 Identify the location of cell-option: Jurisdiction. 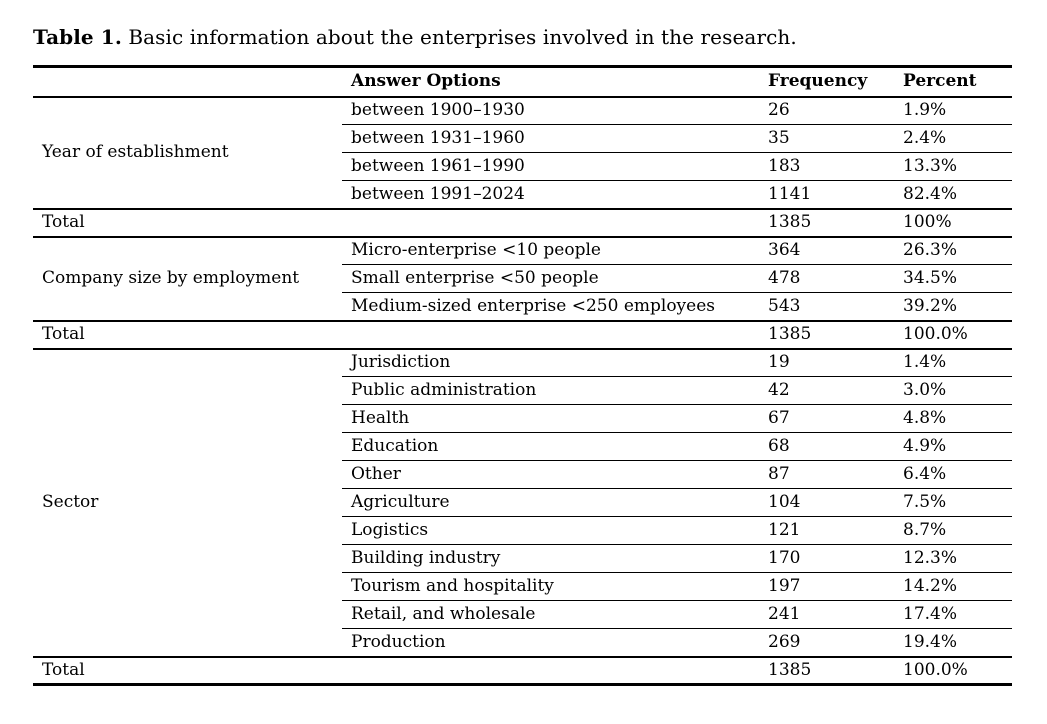
(550, 362).